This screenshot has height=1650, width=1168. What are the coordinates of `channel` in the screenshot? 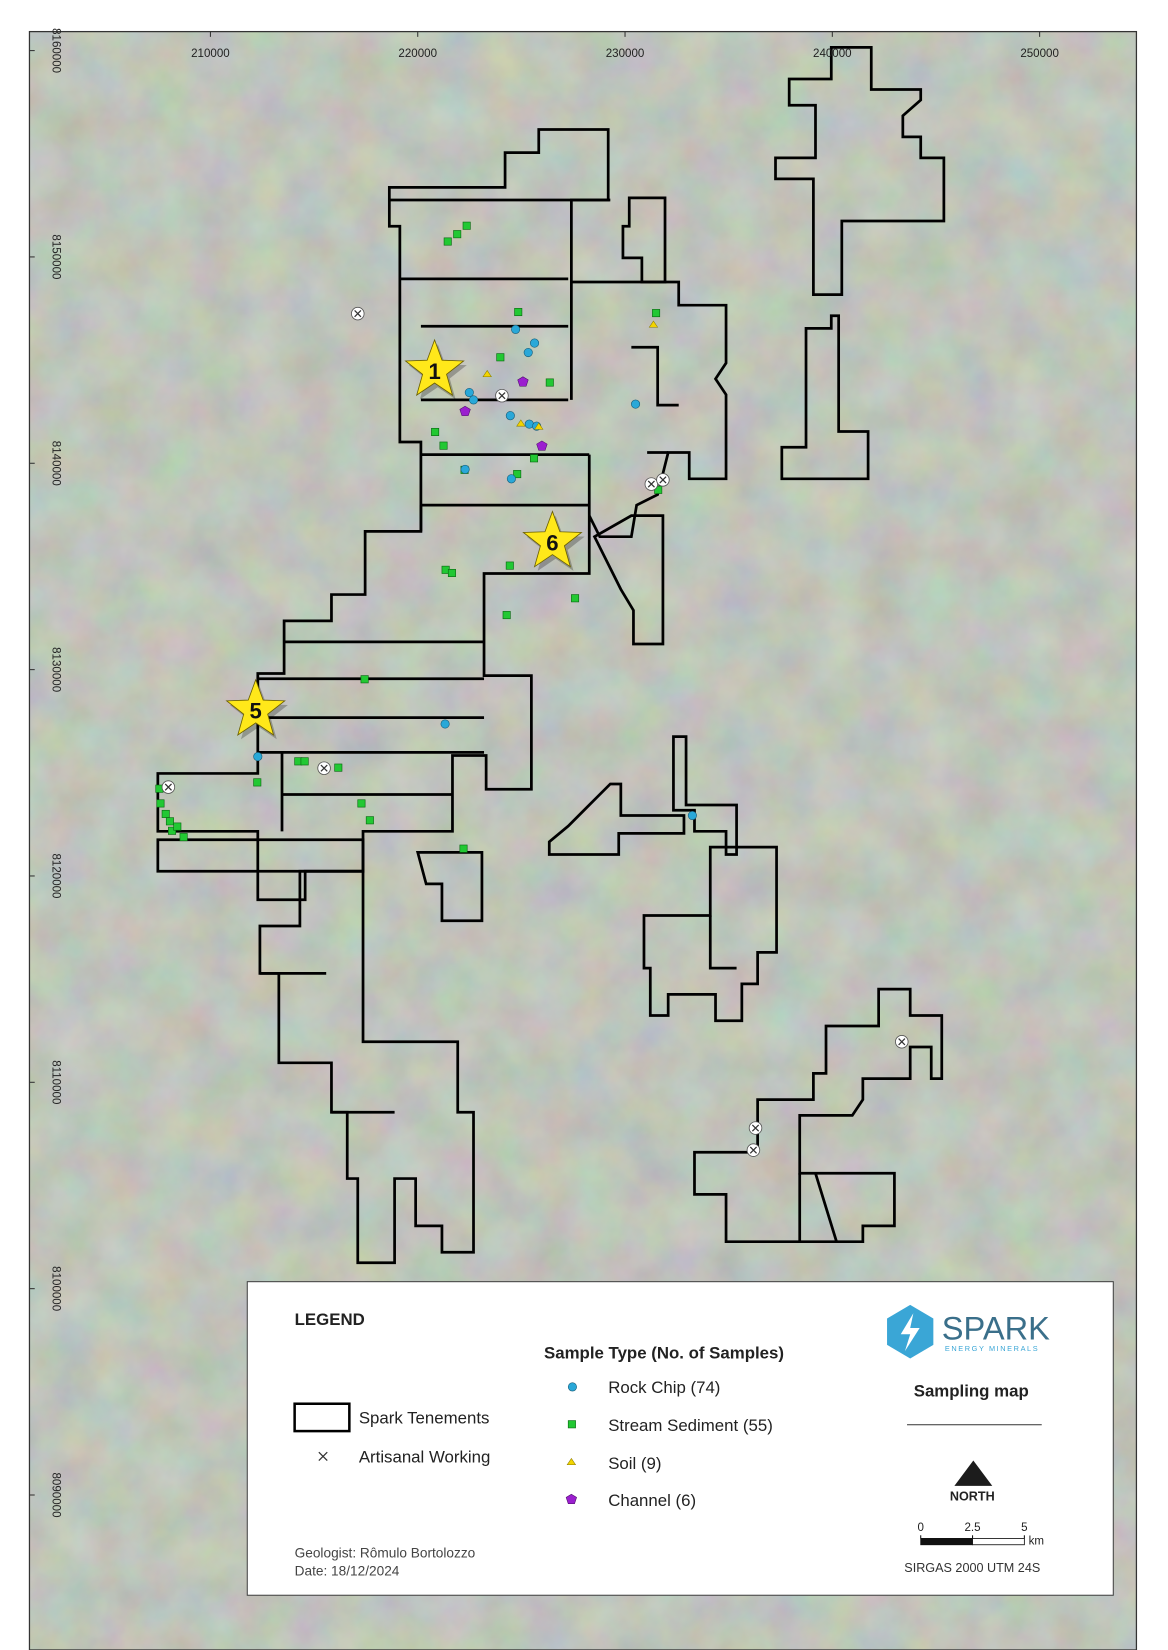 It's located at (503, 413).